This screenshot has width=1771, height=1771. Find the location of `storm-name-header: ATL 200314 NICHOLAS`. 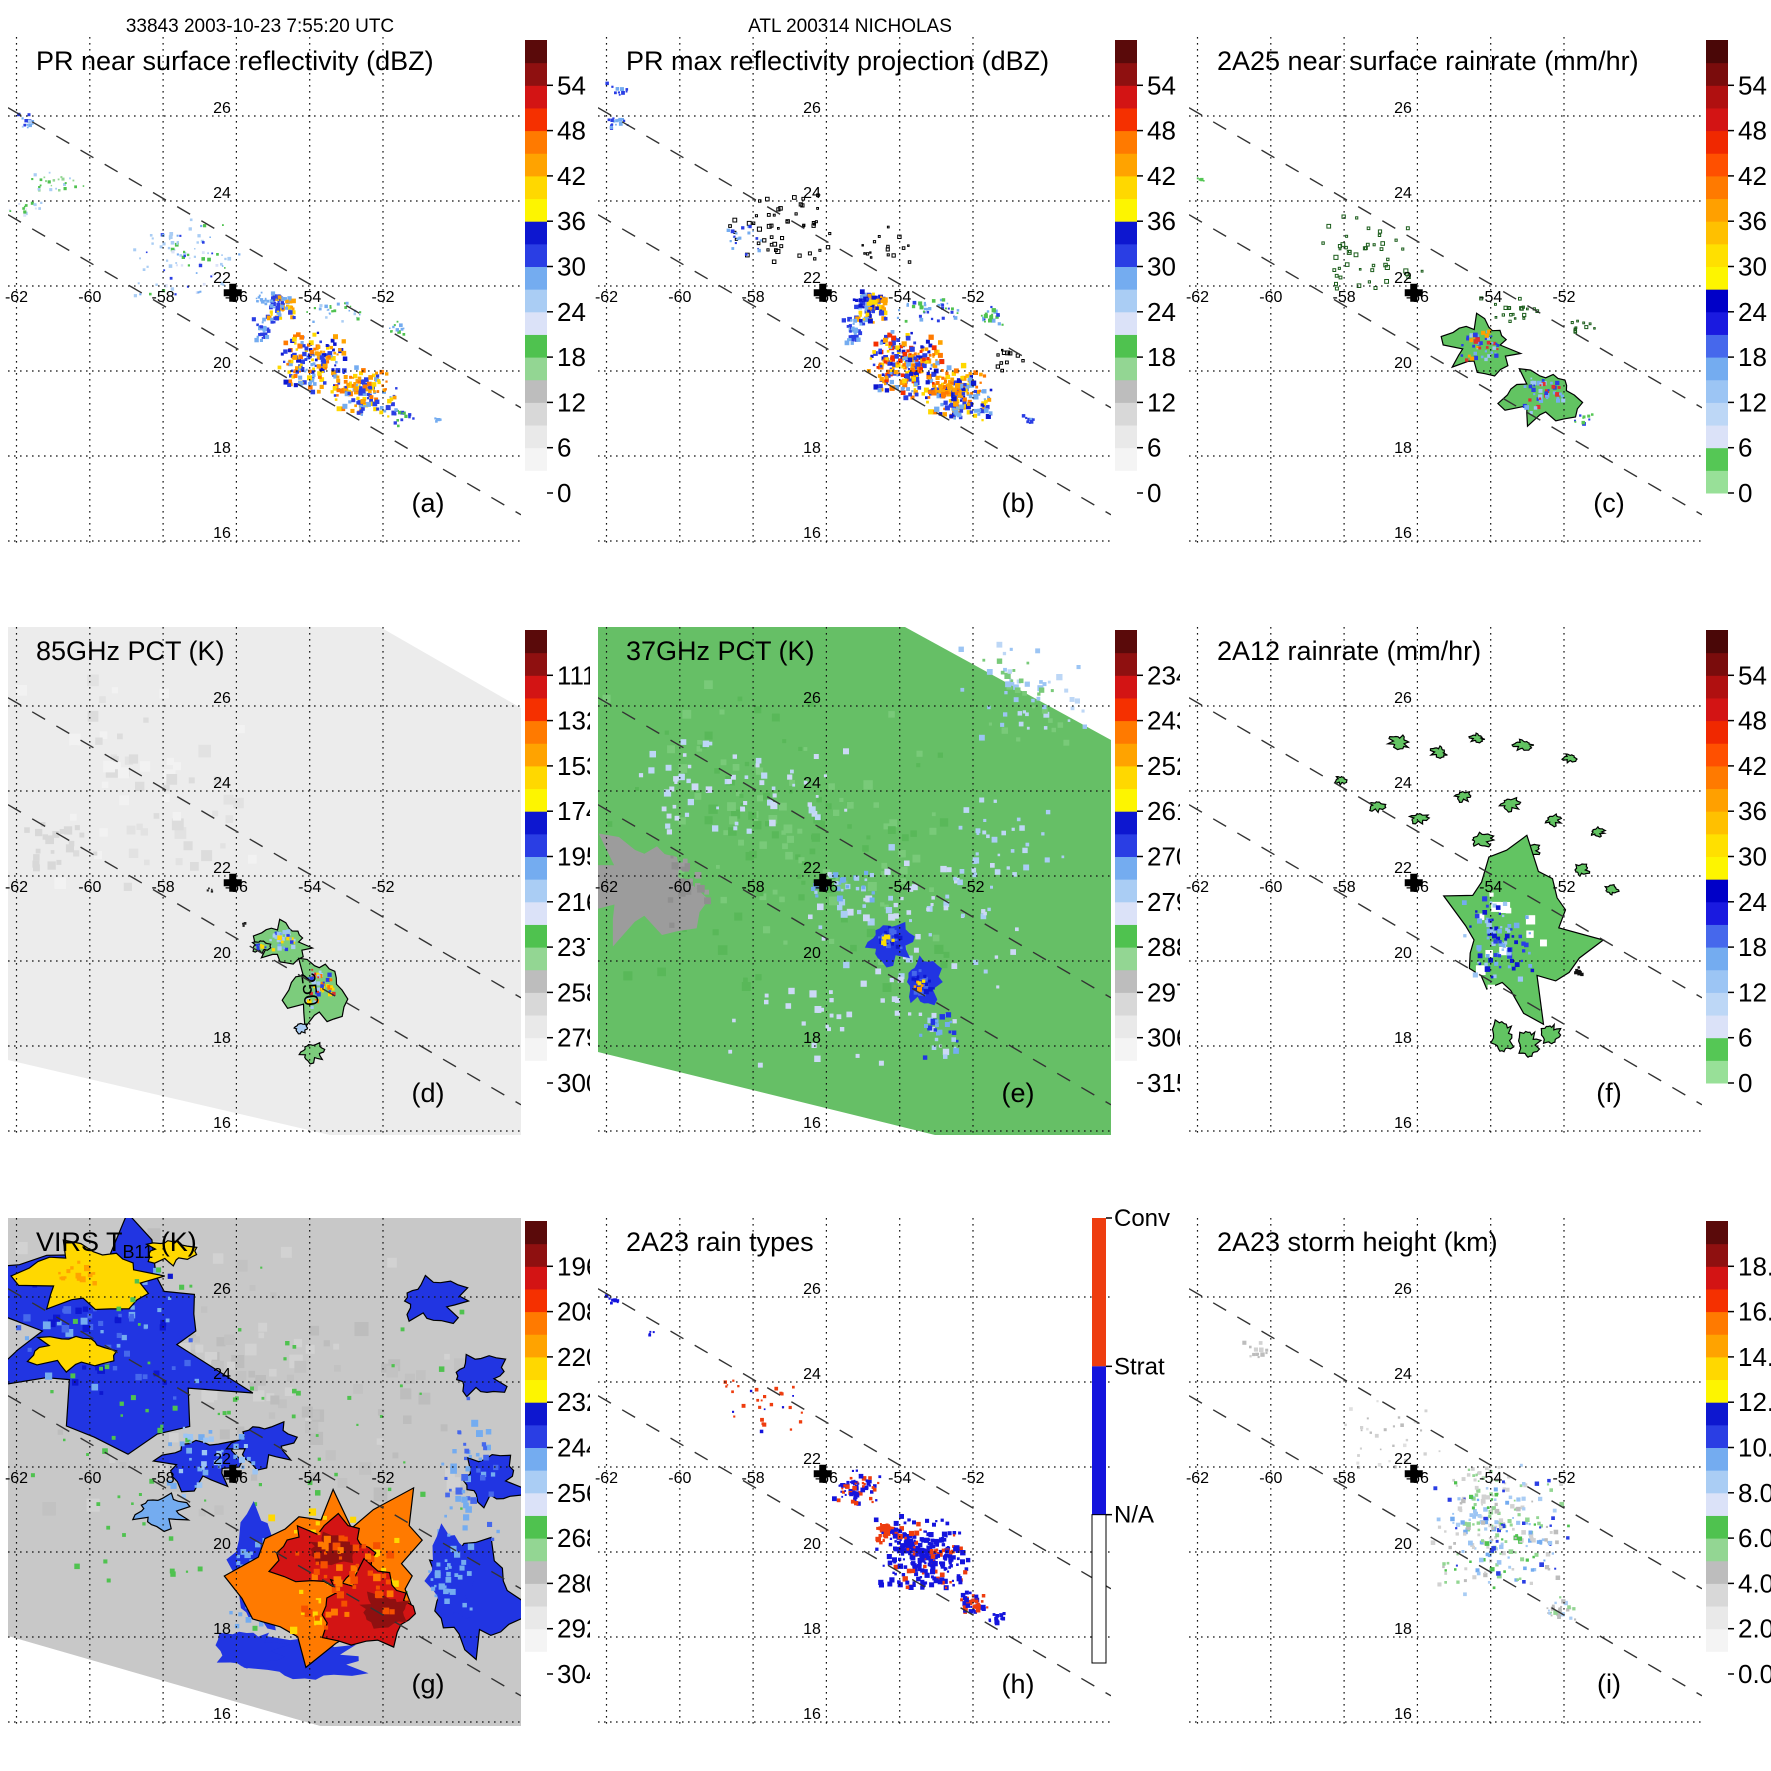

storm-name-header: ATL 200314 NICHOLAS is located at coordinates (850, 26).